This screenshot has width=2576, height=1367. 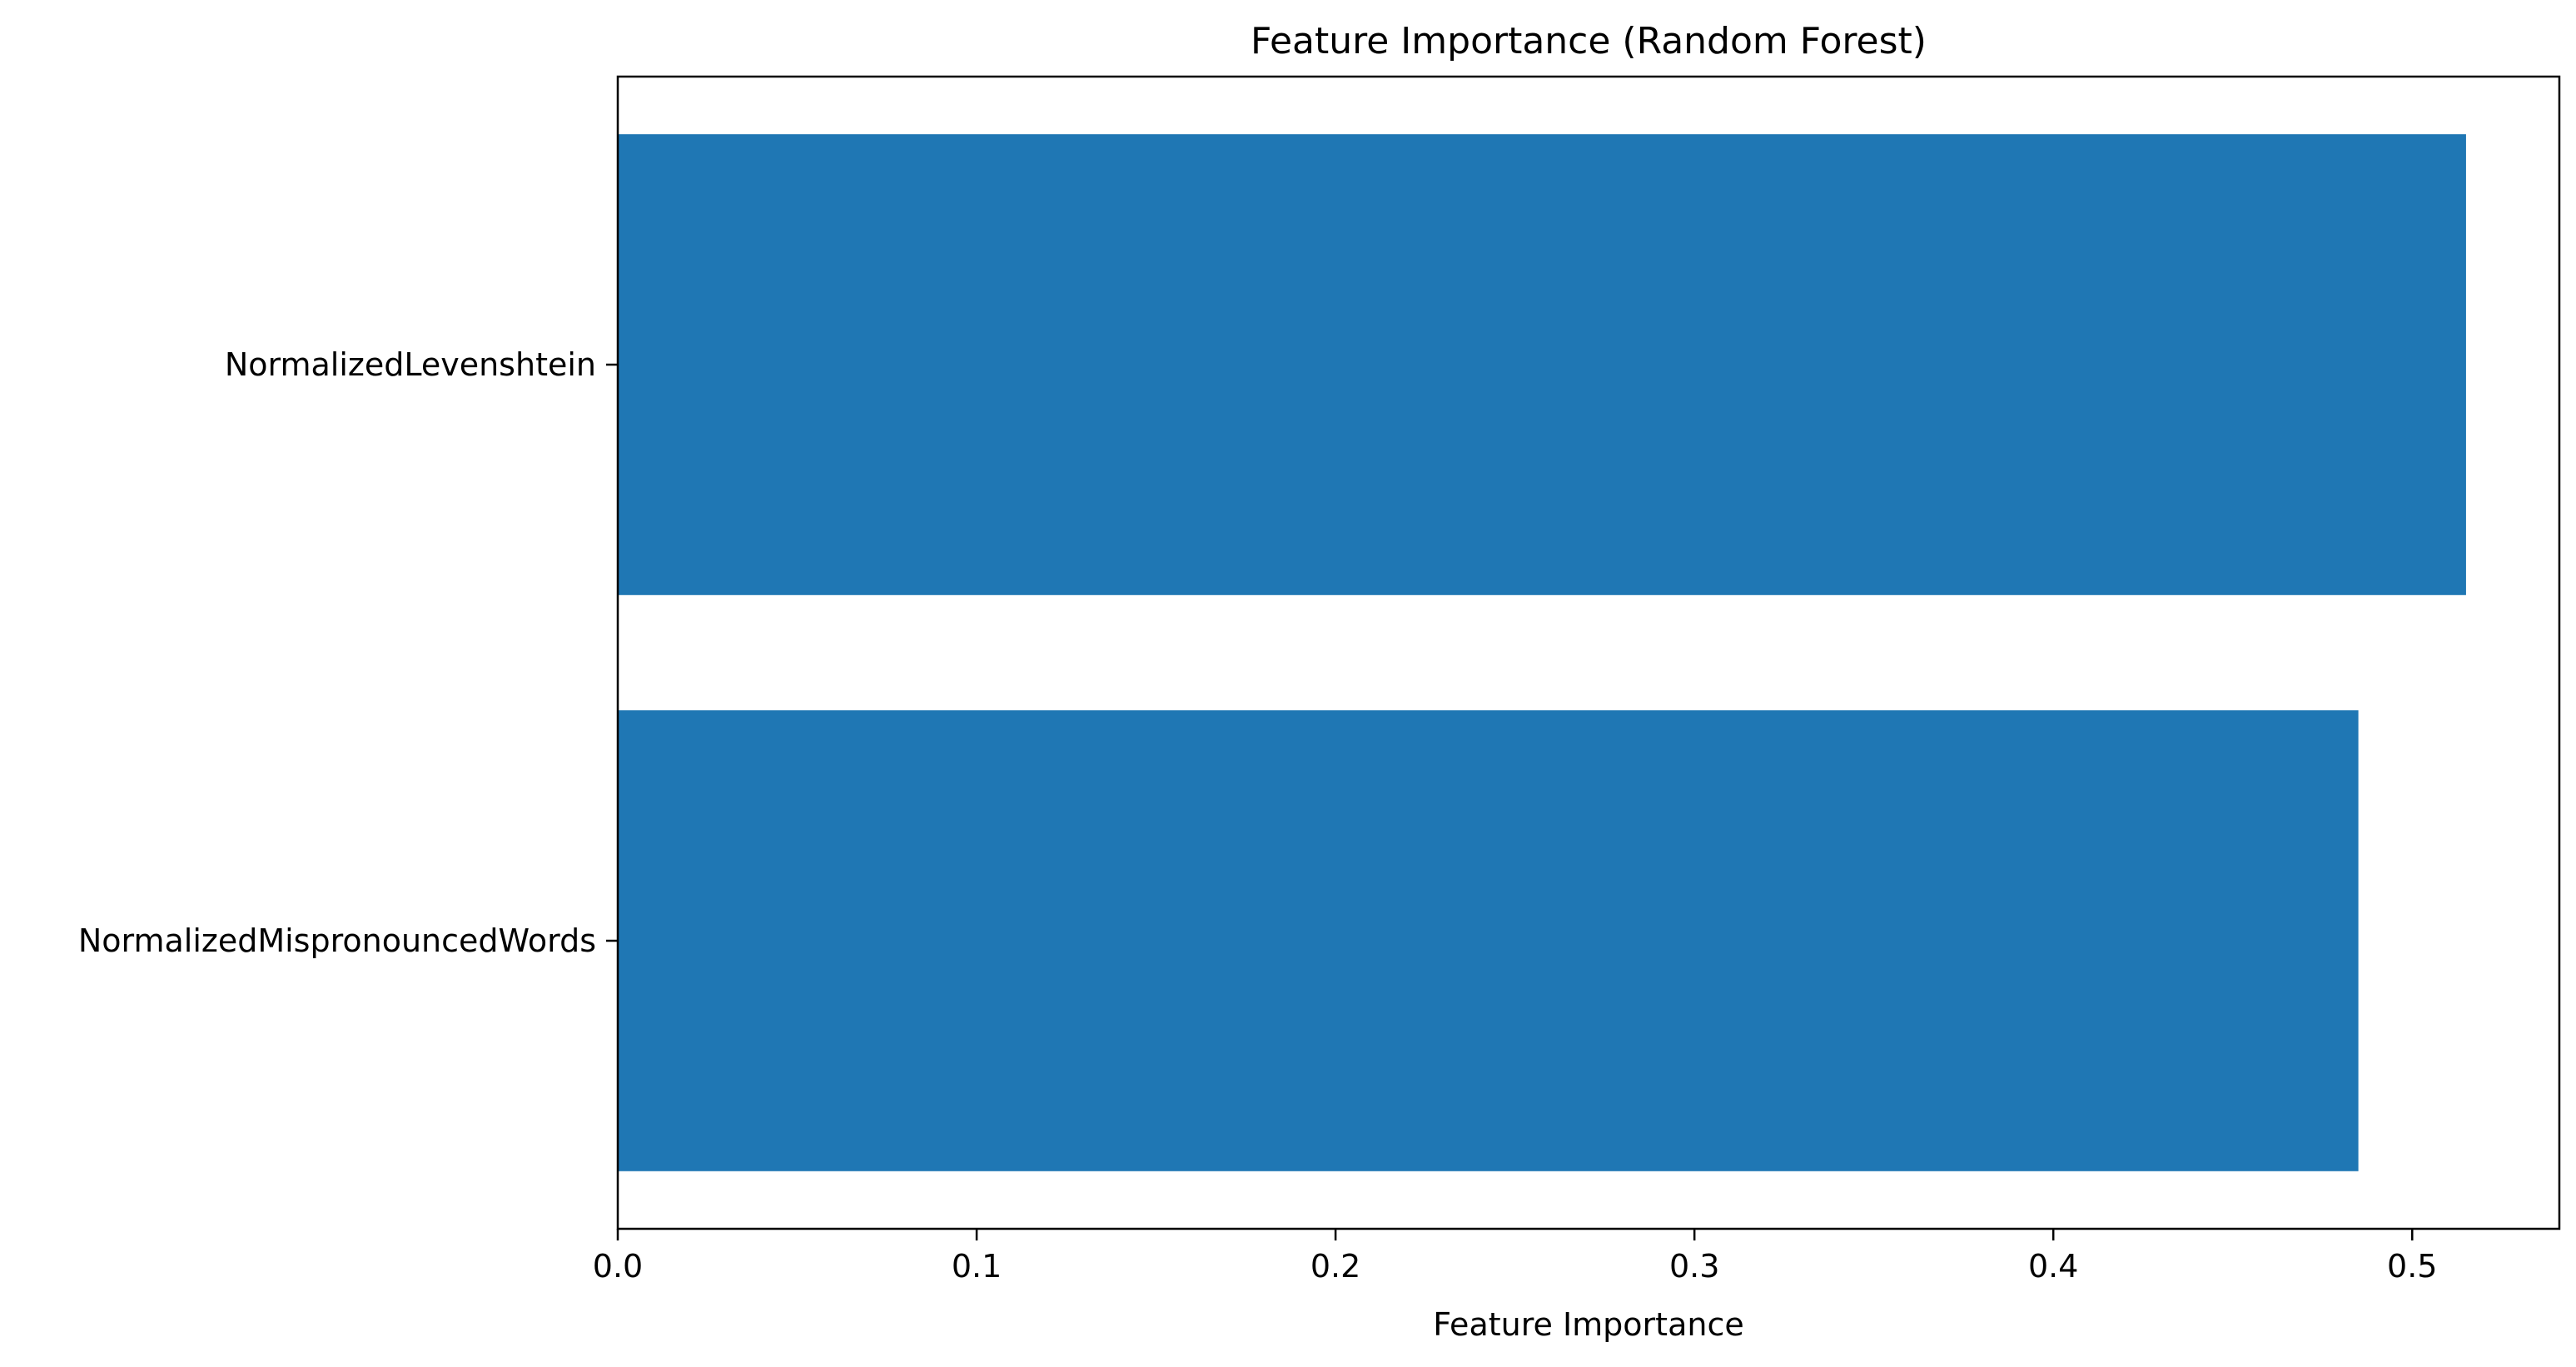 I want to click on x-tick-label: 0.1, so click(x=977, y=1266).